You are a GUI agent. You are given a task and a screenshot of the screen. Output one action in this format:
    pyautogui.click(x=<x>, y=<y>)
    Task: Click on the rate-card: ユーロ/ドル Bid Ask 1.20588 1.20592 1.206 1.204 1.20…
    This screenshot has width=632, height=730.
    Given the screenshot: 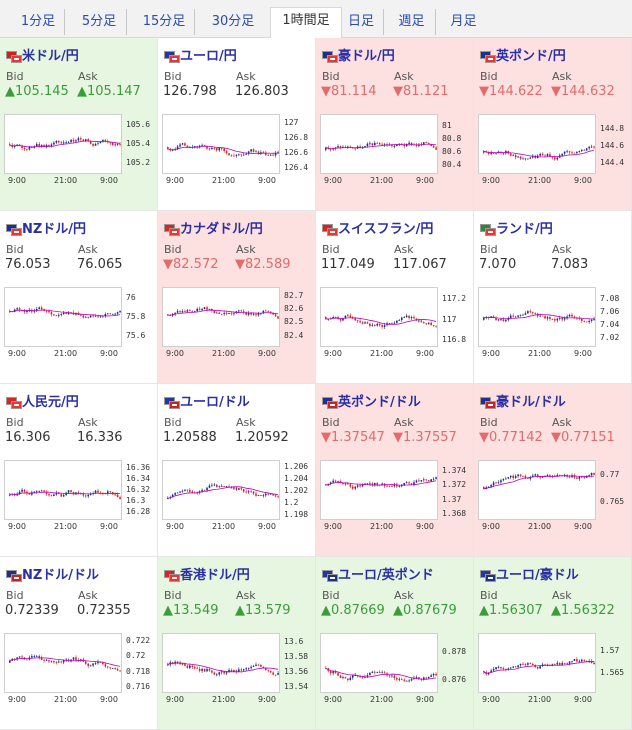 What is the action you would take?
    pyautogui.click(x=237, y=470)
    